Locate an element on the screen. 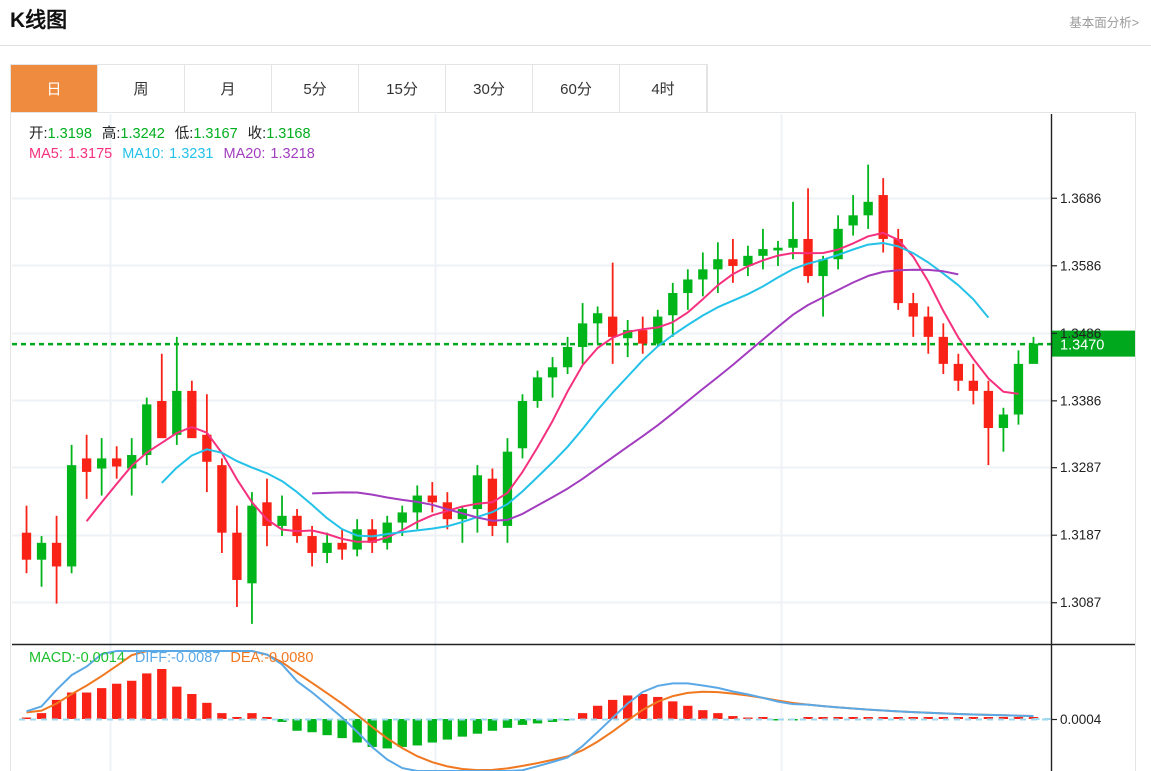 The width and height of the screenshot is (1151, 771). open-label: 开: is located at coordinates (38, 134).